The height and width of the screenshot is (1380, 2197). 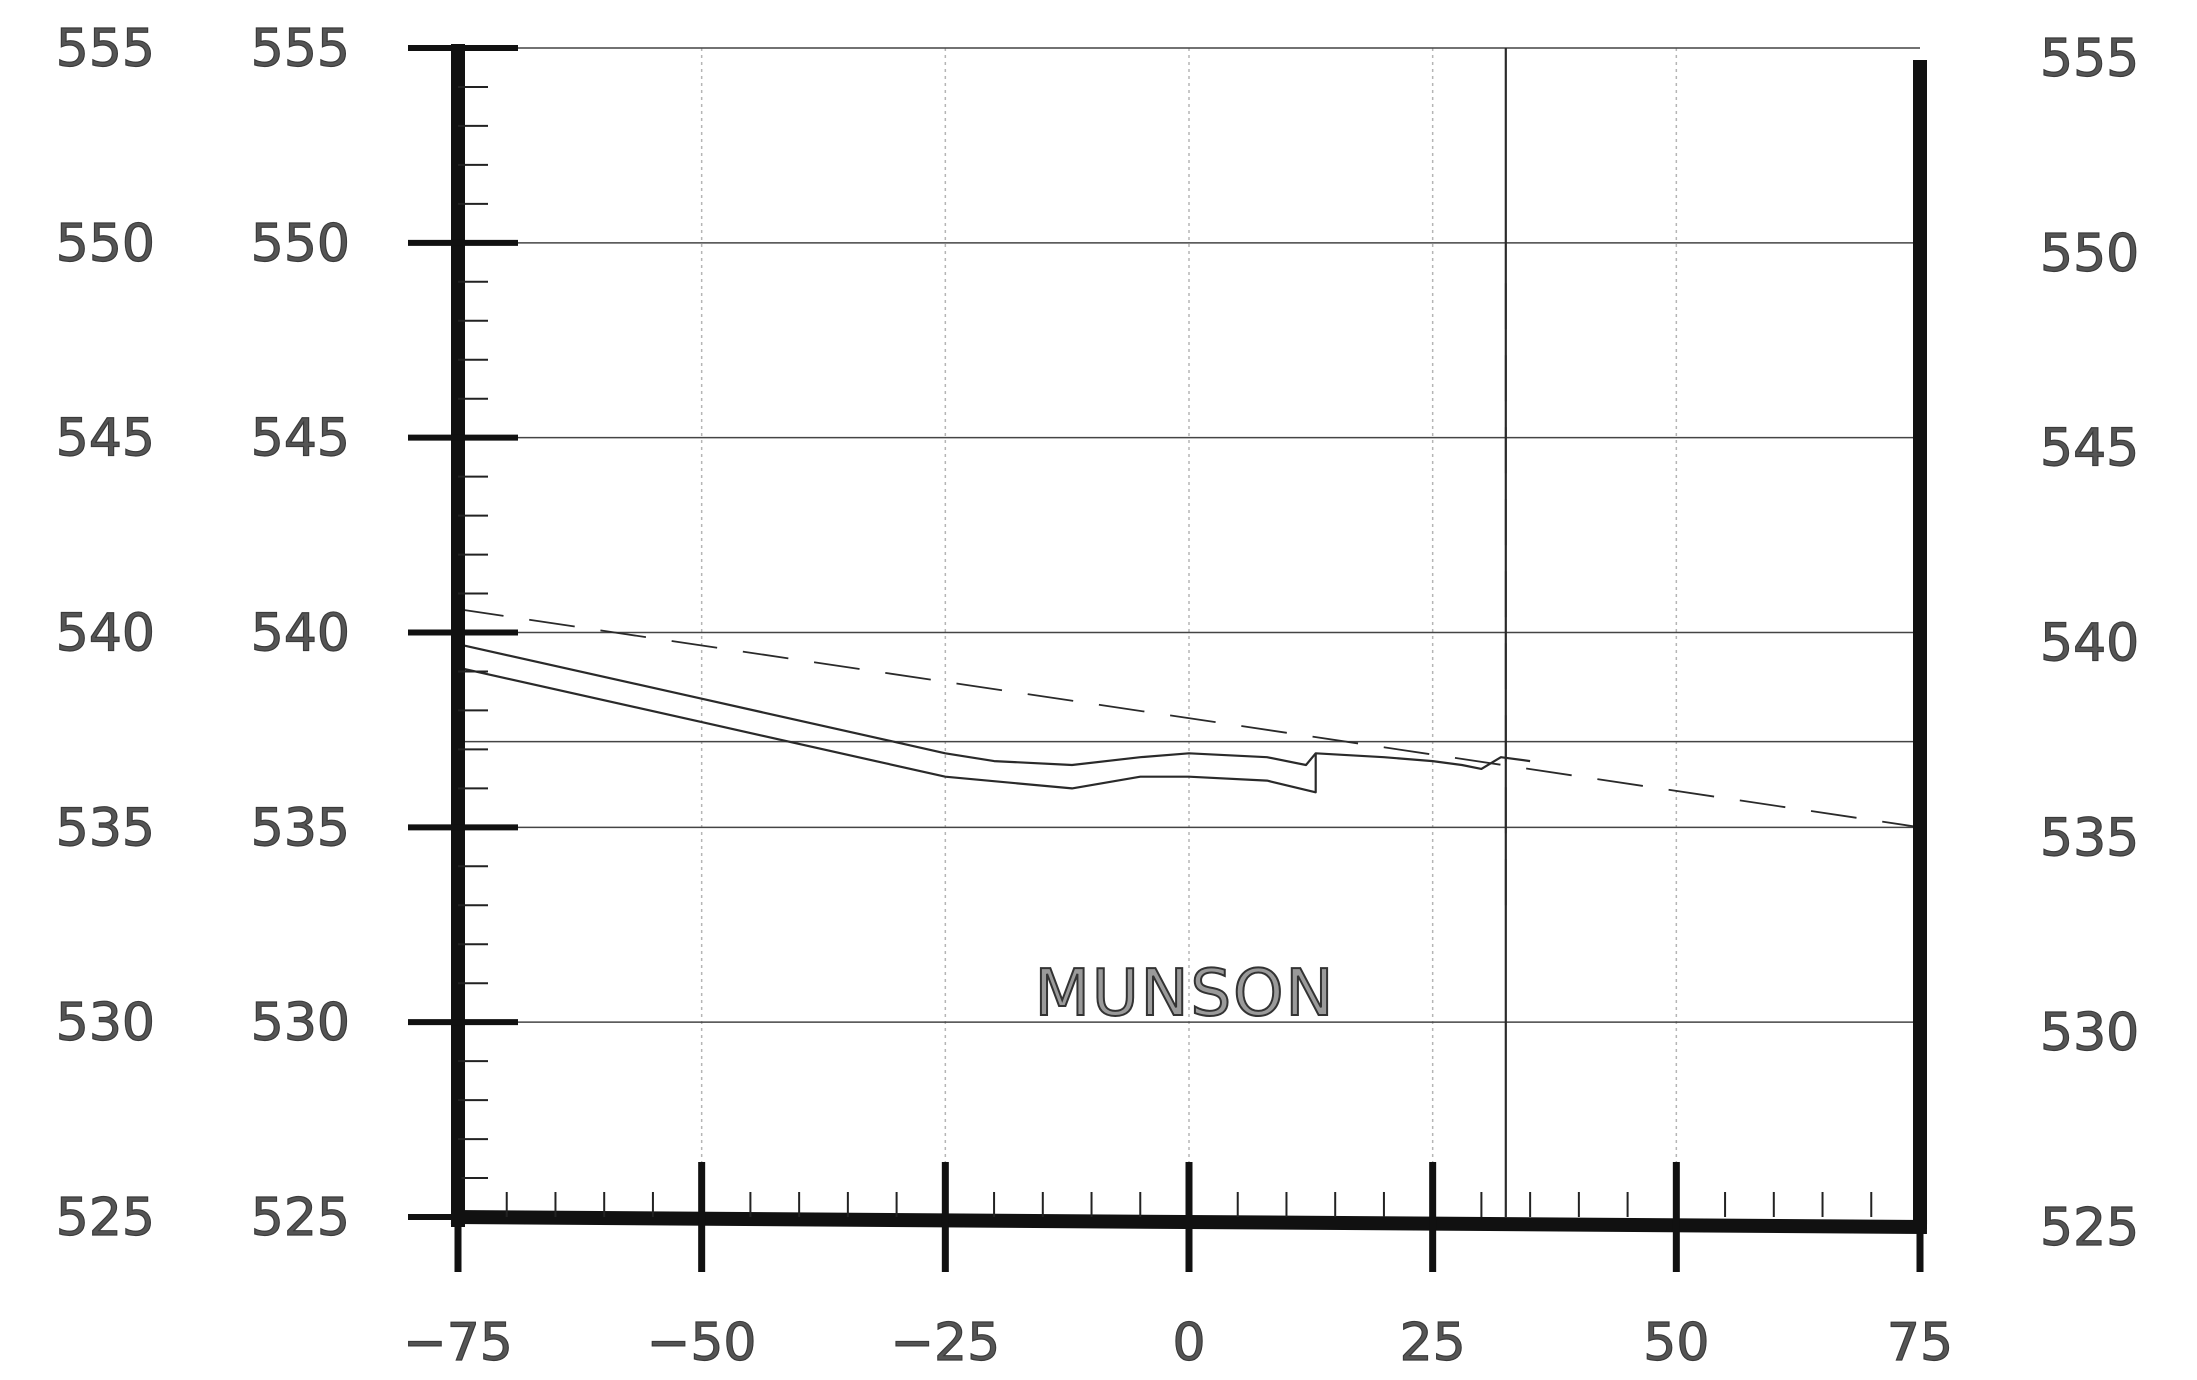 What do you see at coordinates (105, 1023) in the screenshot?
I see `y-tick-label-outer: 530` at bounding box center [105, 1023].